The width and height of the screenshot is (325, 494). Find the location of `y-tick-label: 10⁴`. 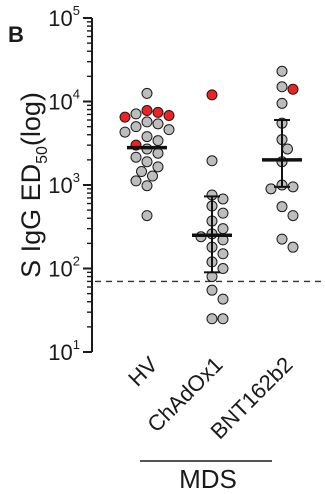

y-tick-label: 10⁴ is located at coordinates (64, 101).